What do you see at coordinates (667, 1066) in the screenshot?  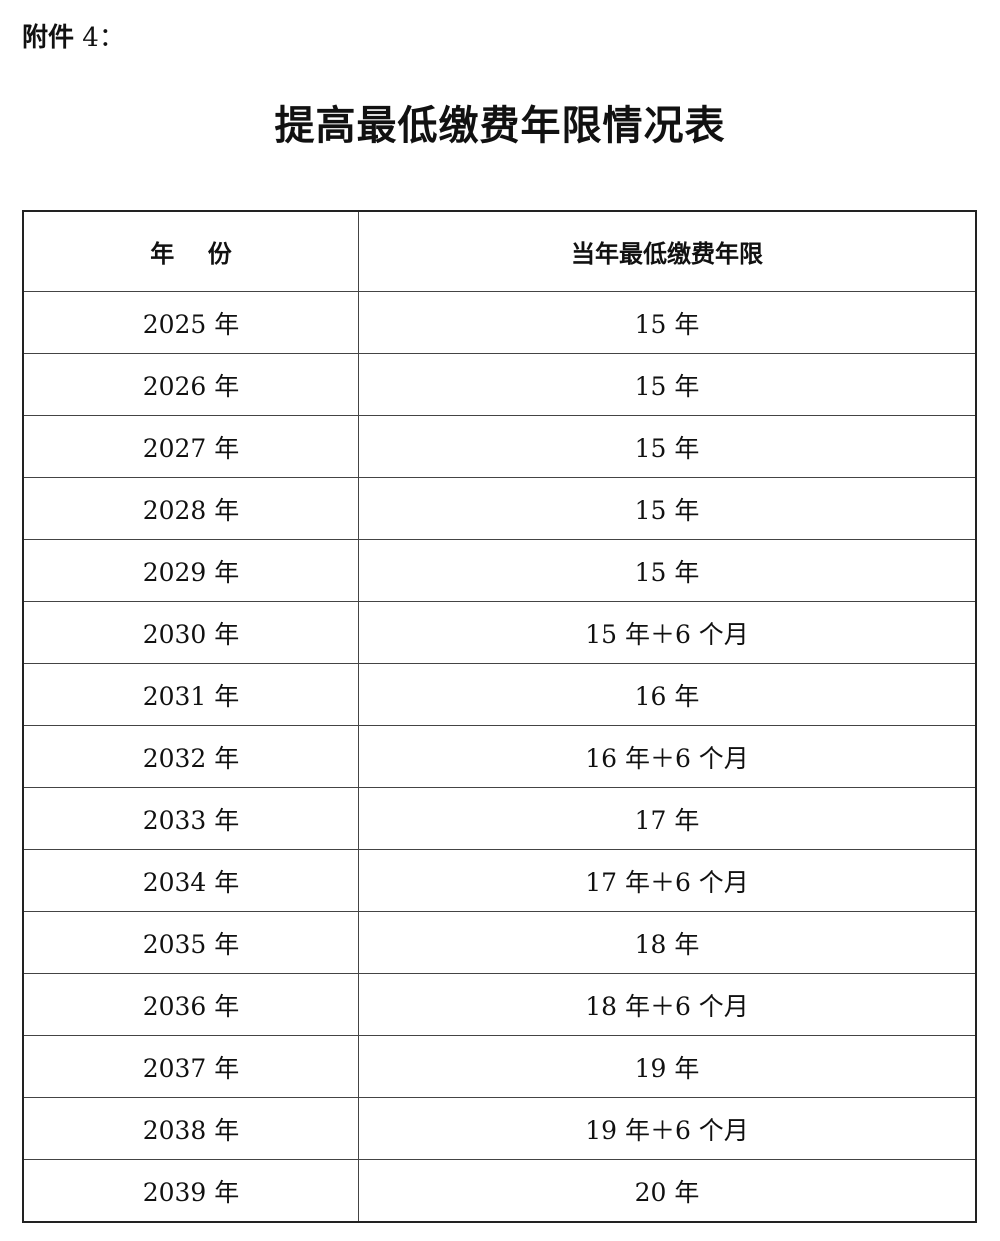 I see `min-years-cell: 19 年` at bounding box center [667, 1066].